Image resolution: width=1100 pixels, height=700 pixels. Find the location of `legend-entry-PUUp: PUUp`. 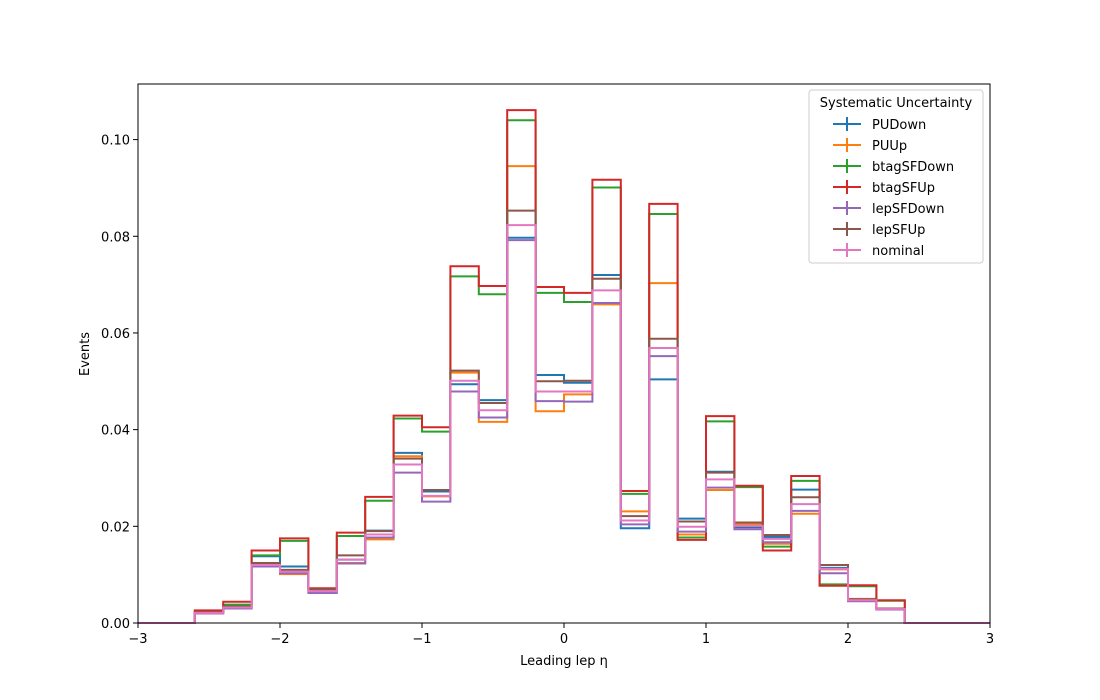

legend-entry-PUUp: PUUp is located at coordinates (870, 146).